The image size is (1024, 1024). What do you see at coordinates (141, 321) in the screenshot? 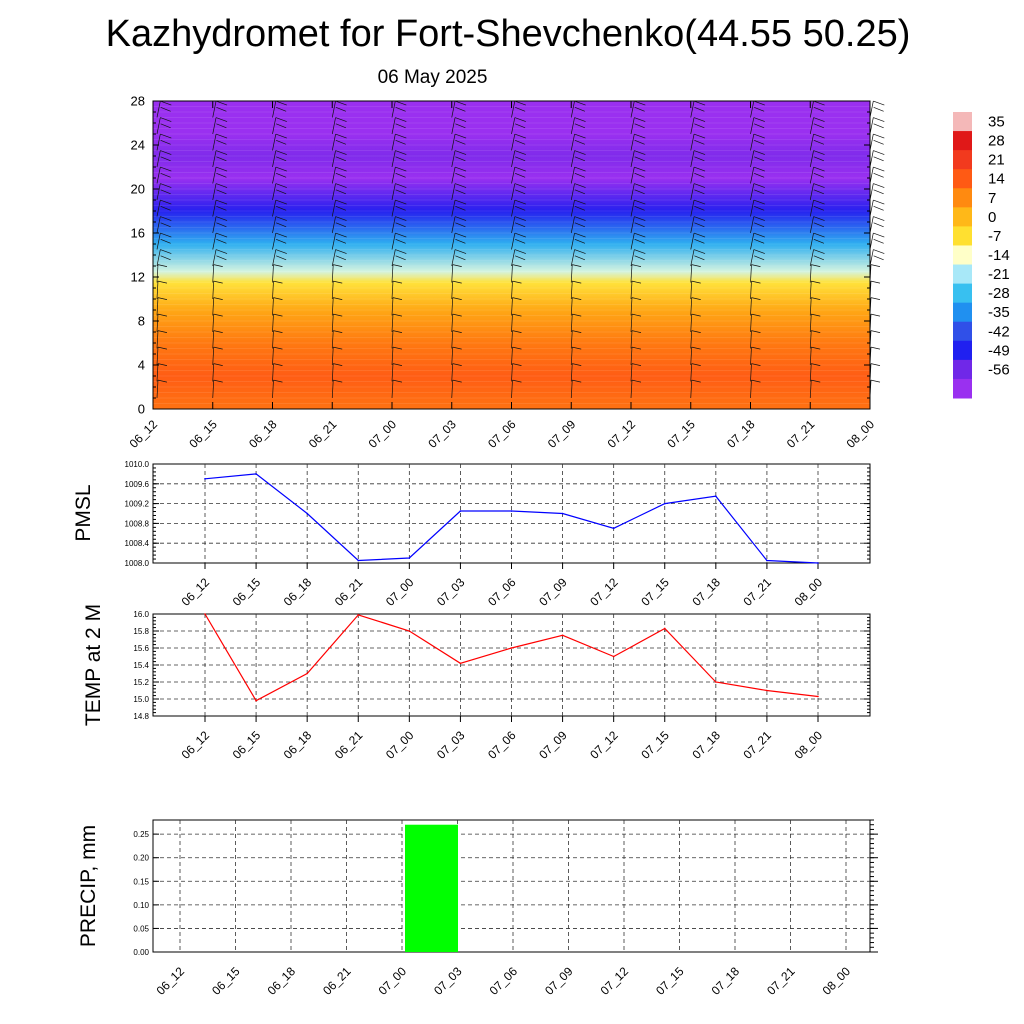
I see `y-tick-label: 8` at bounding box center [141, 321].